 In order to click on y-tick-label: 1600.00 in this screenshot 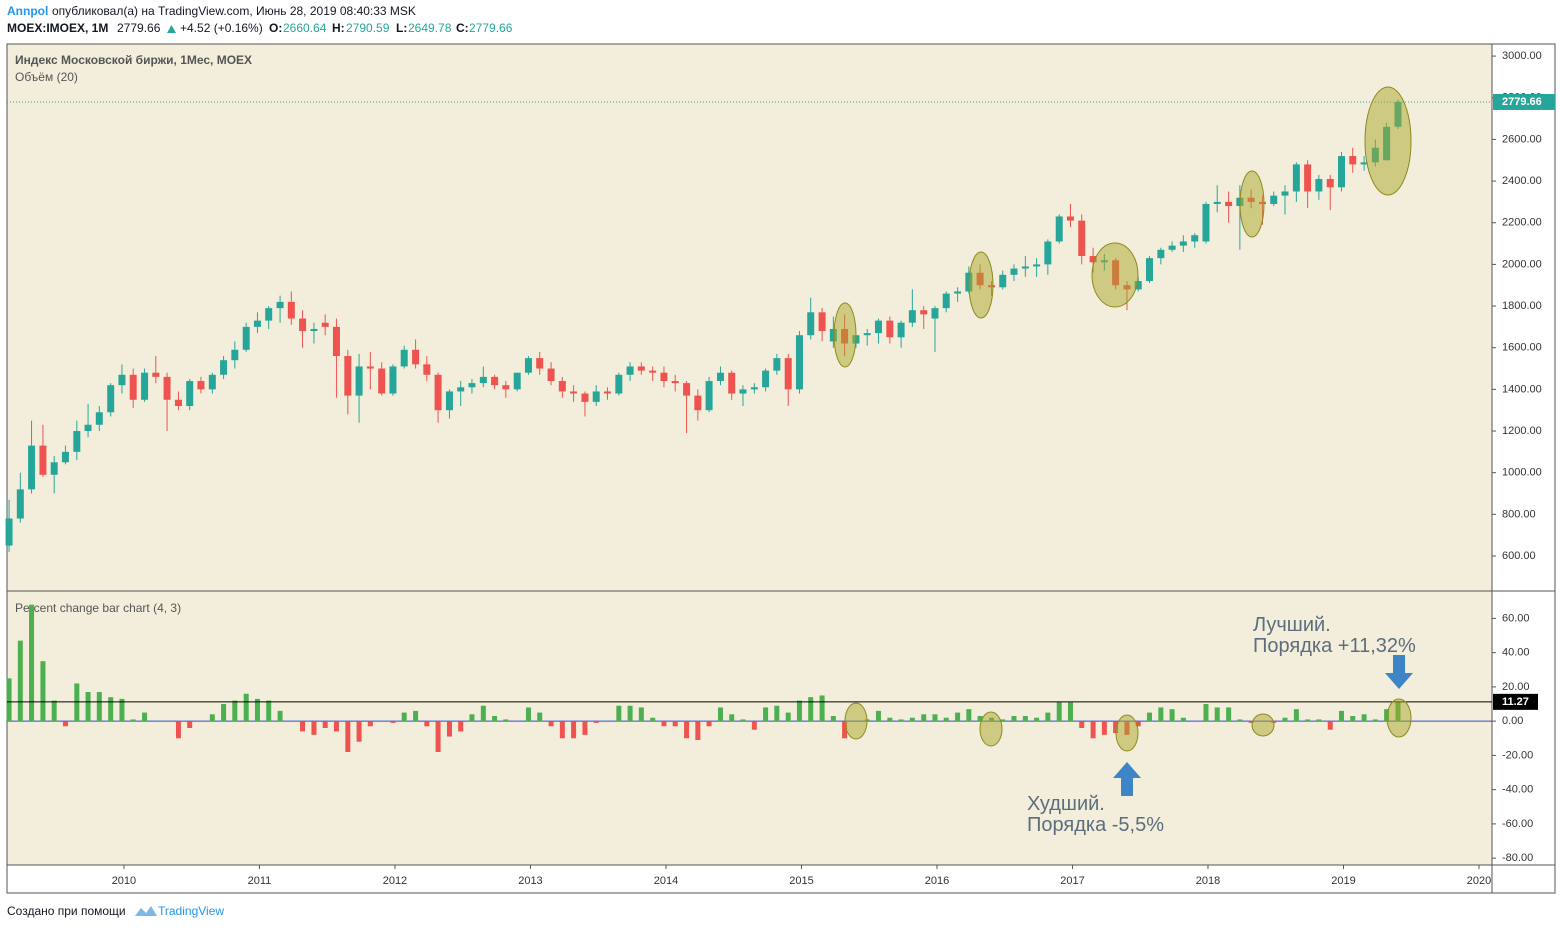, I will do `click(1522, 348)`.